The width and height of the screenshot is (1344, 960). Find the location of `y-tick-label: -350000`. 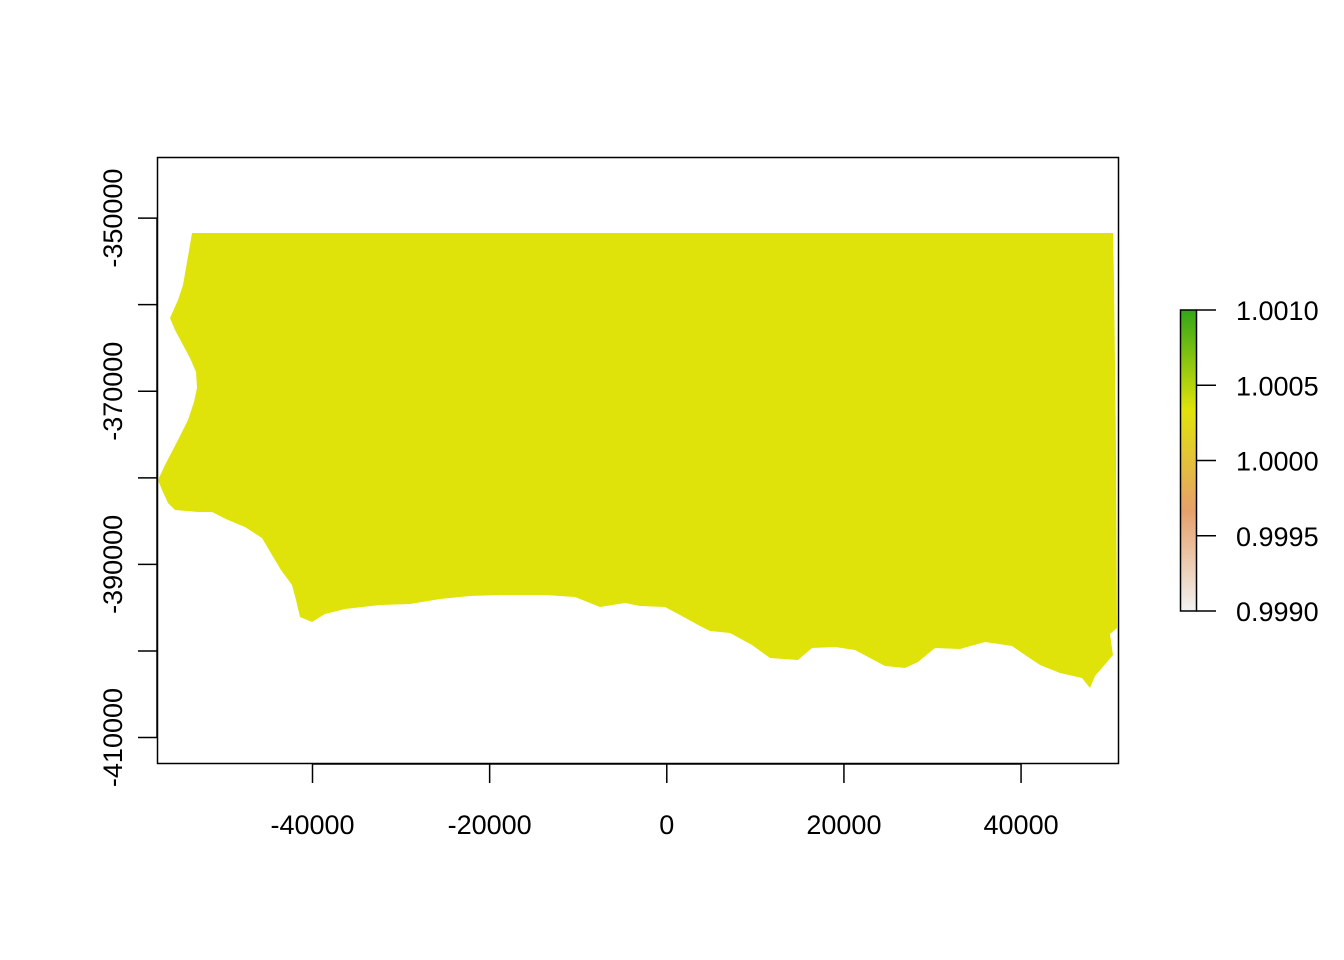

y-tick-label: -350000 is located at coordinates (113, 218).